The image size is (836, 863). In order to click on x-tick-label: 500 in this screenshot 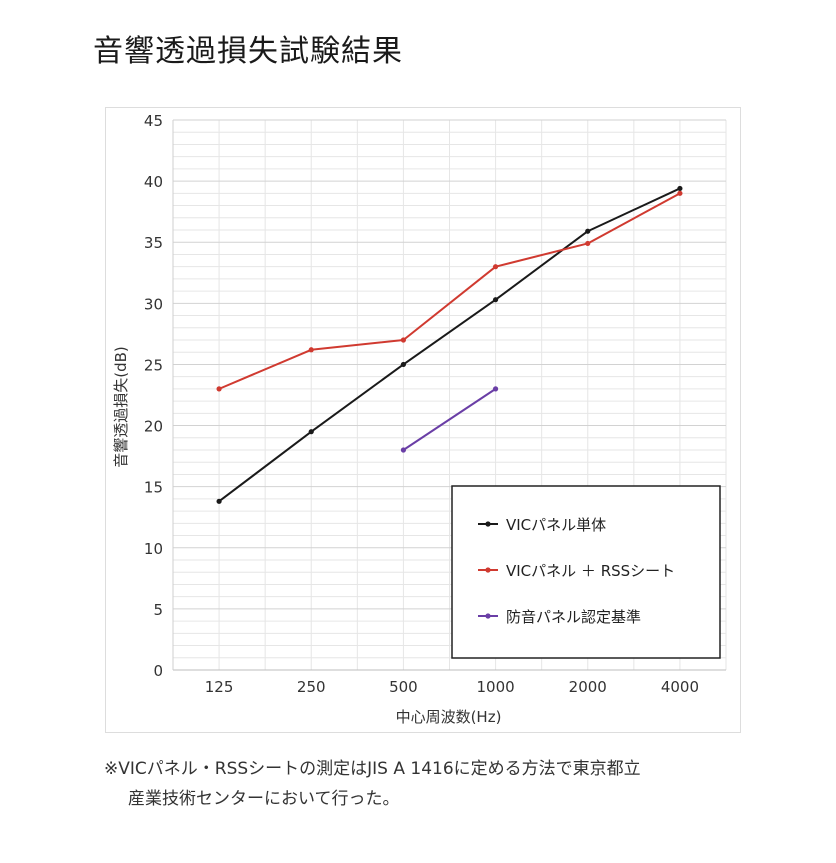, I will do `click(403, 687)`.